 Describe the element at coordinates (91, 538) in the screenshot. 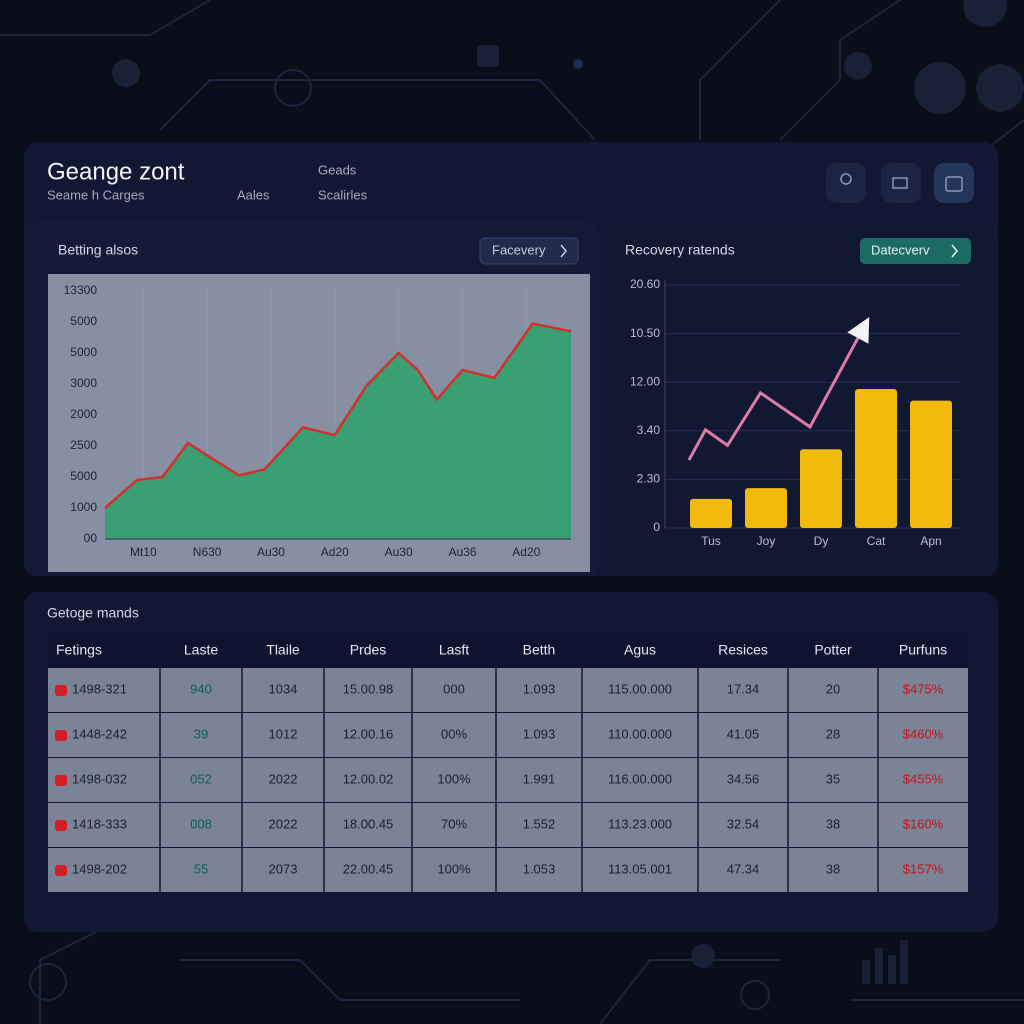

I see `y-tick-label: 00` at that location.